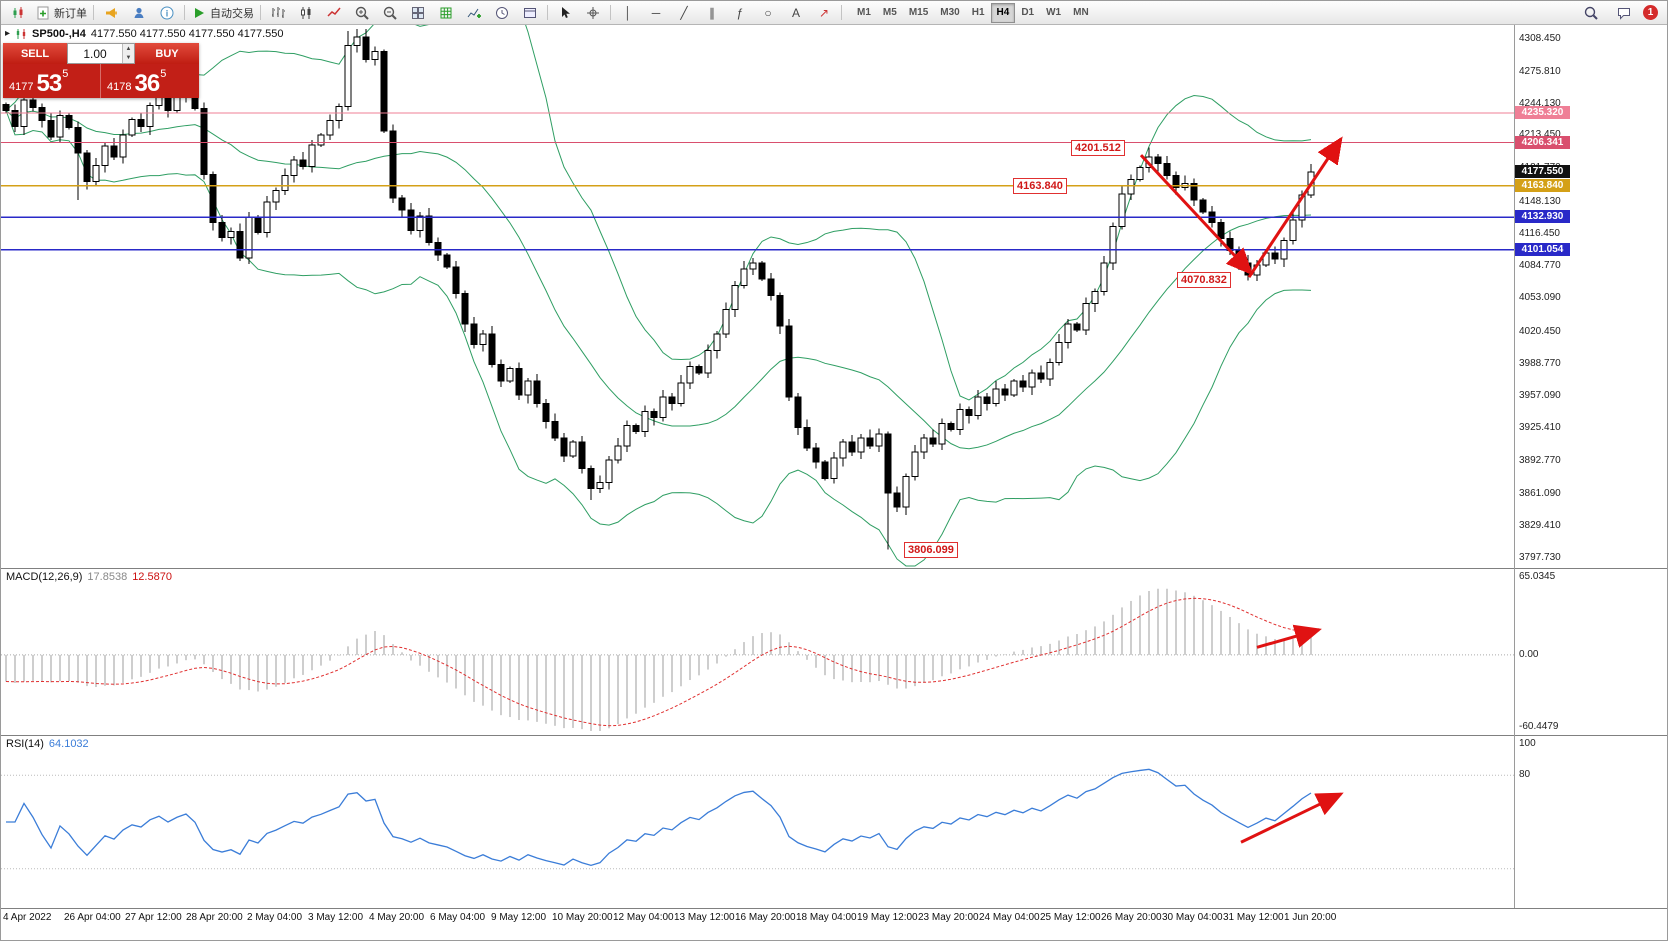 This screenshot has height=941, width=1668. What do you see at coordinates (659, 817) in the screenshot?
I see `rsi-line` at bounding box center [659, 817].